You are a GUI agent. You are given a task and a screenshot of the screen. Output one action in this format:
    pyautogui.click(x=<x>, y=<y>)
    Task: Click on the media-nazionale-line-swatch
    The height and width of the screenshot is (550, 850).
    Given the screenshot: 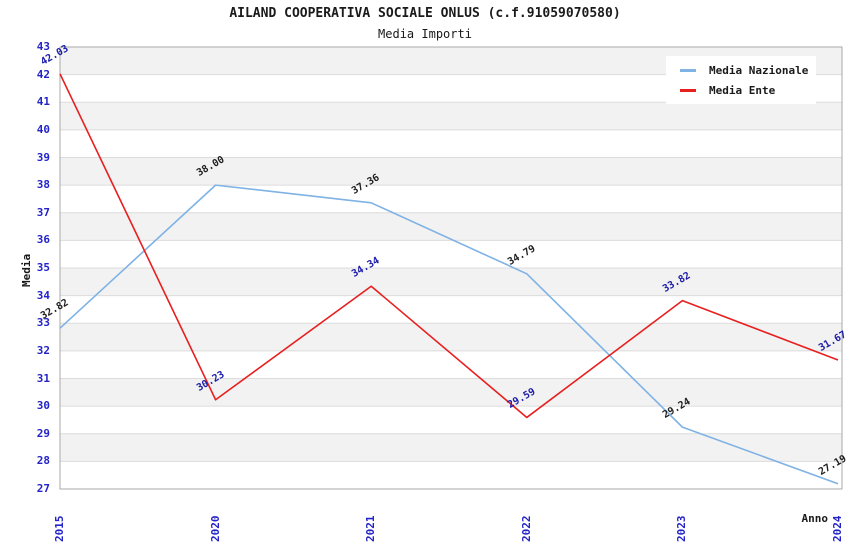 What is the action you would take?
    pyautogui.click(x=688, y=70)
    